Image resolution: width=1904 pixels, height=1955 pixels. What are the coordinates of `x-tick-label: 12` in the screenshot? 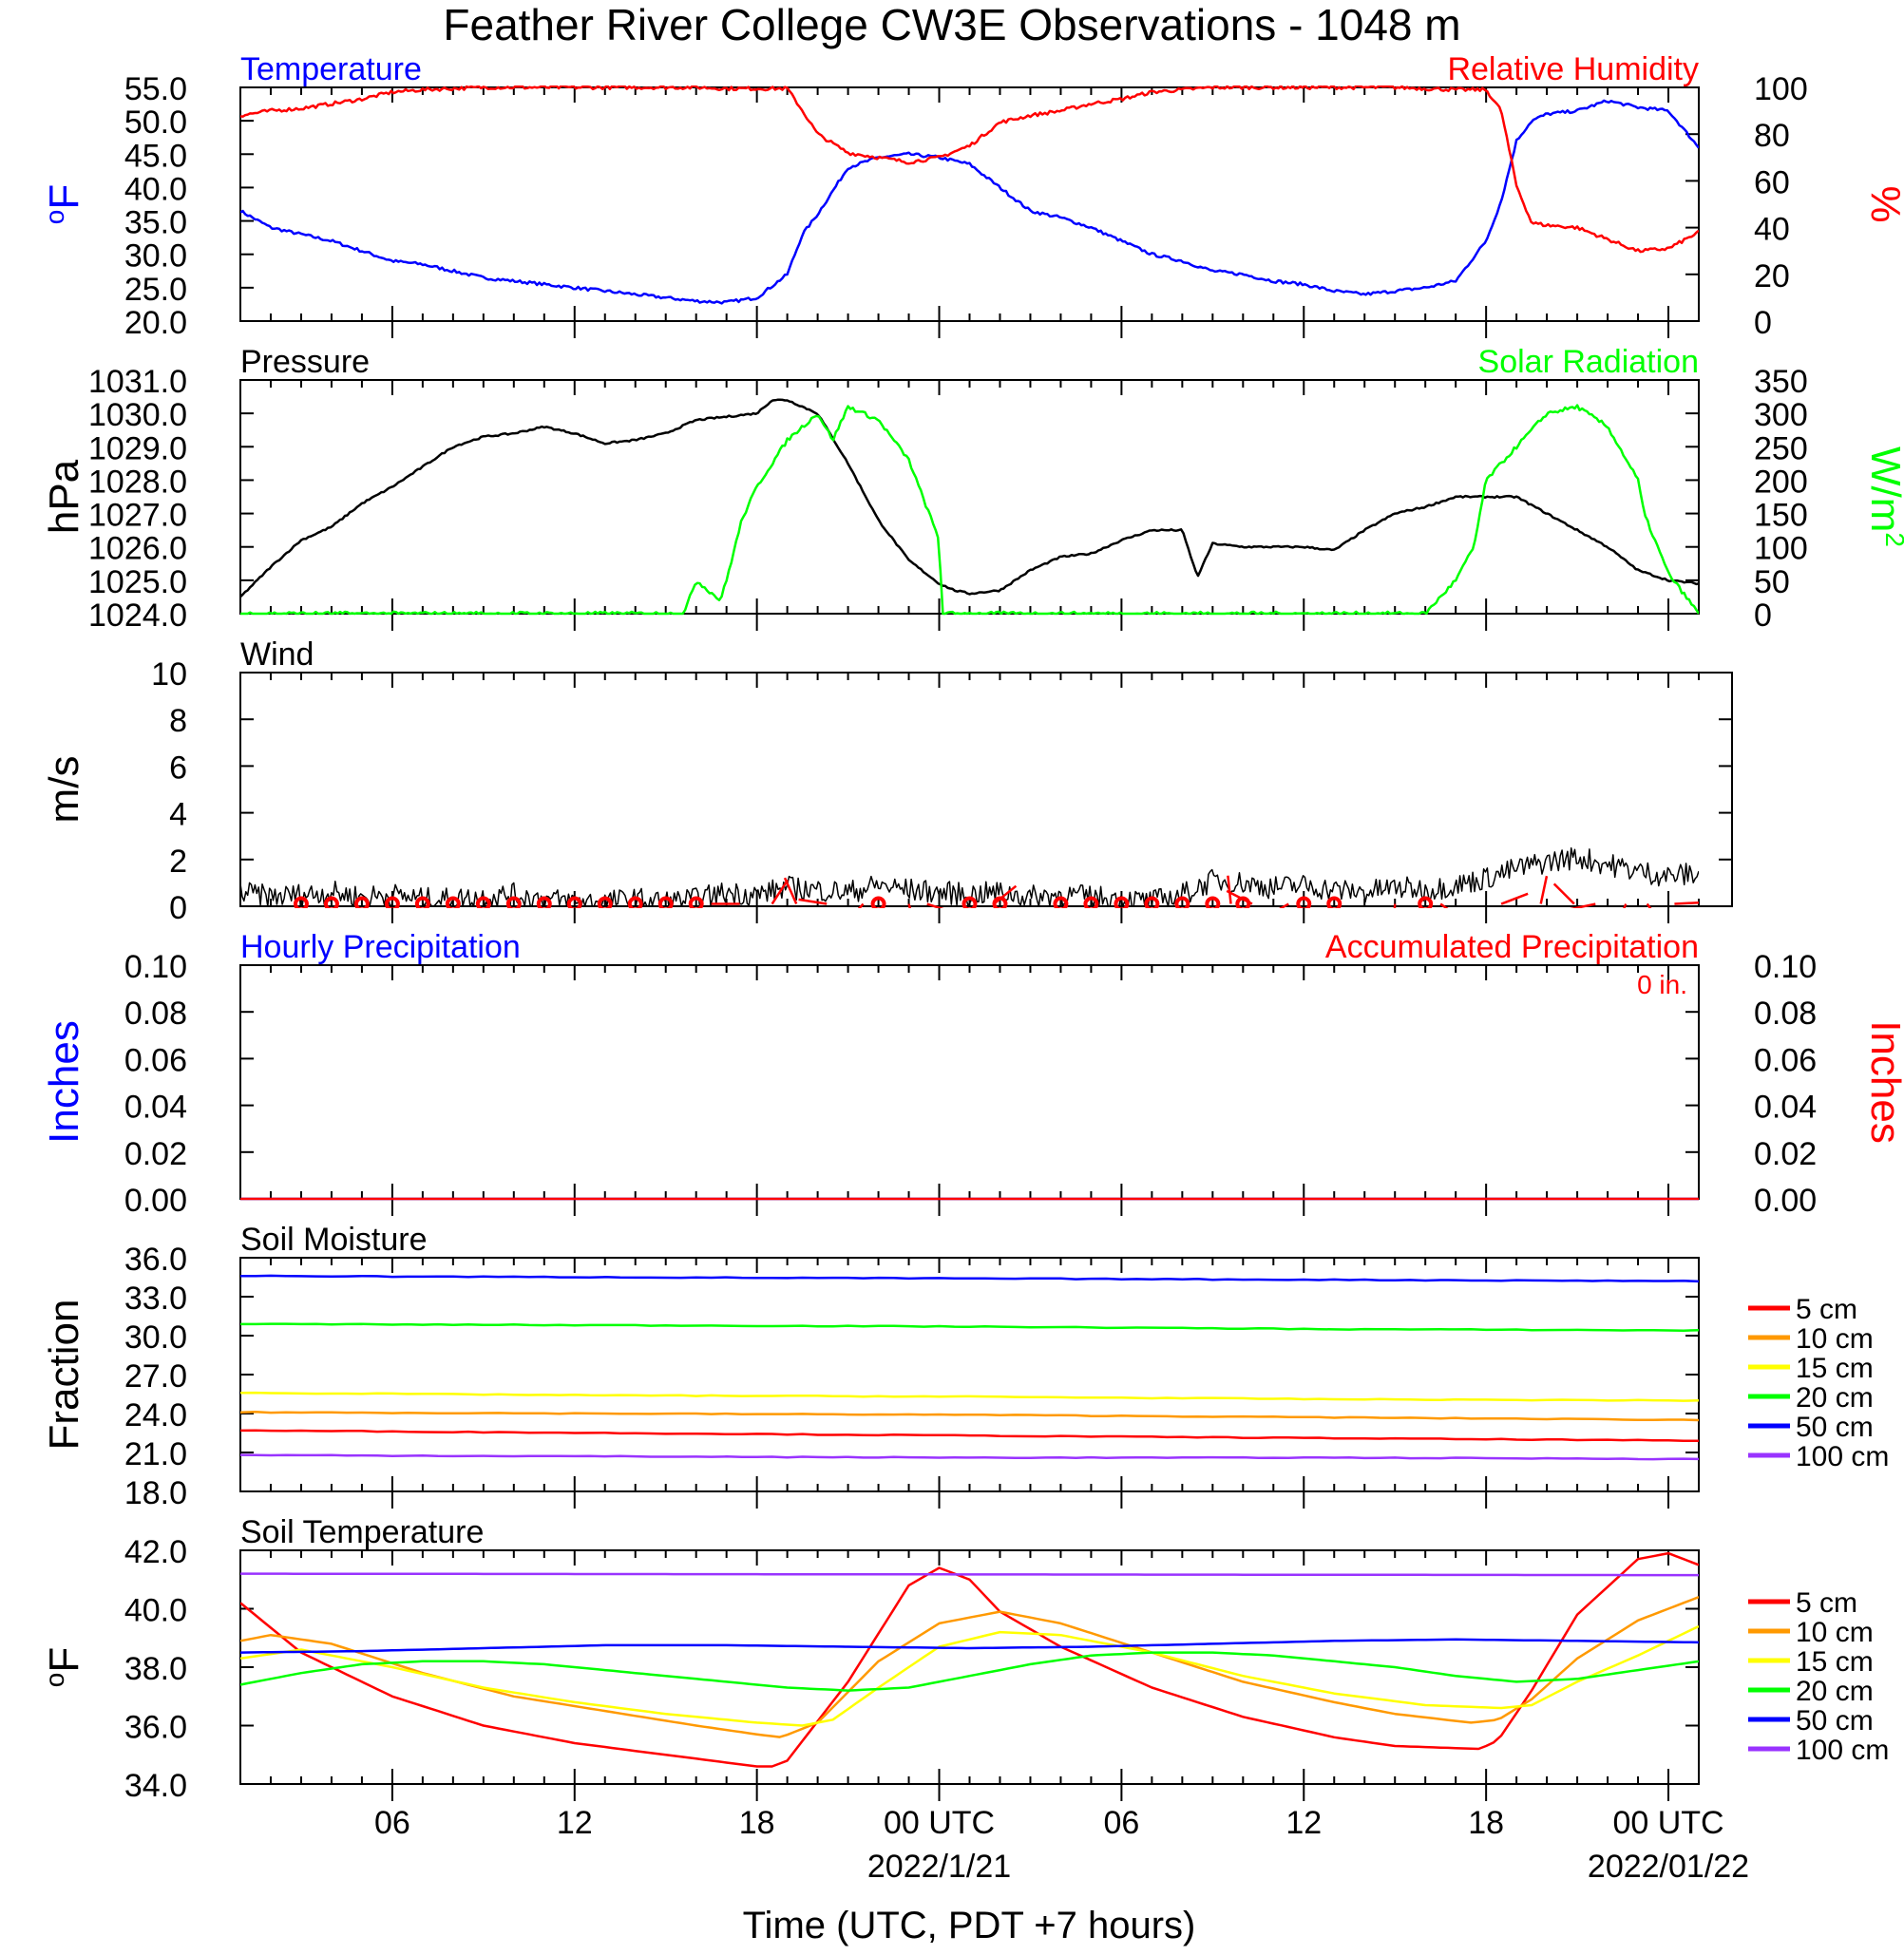 It's located at (1303, 1823).